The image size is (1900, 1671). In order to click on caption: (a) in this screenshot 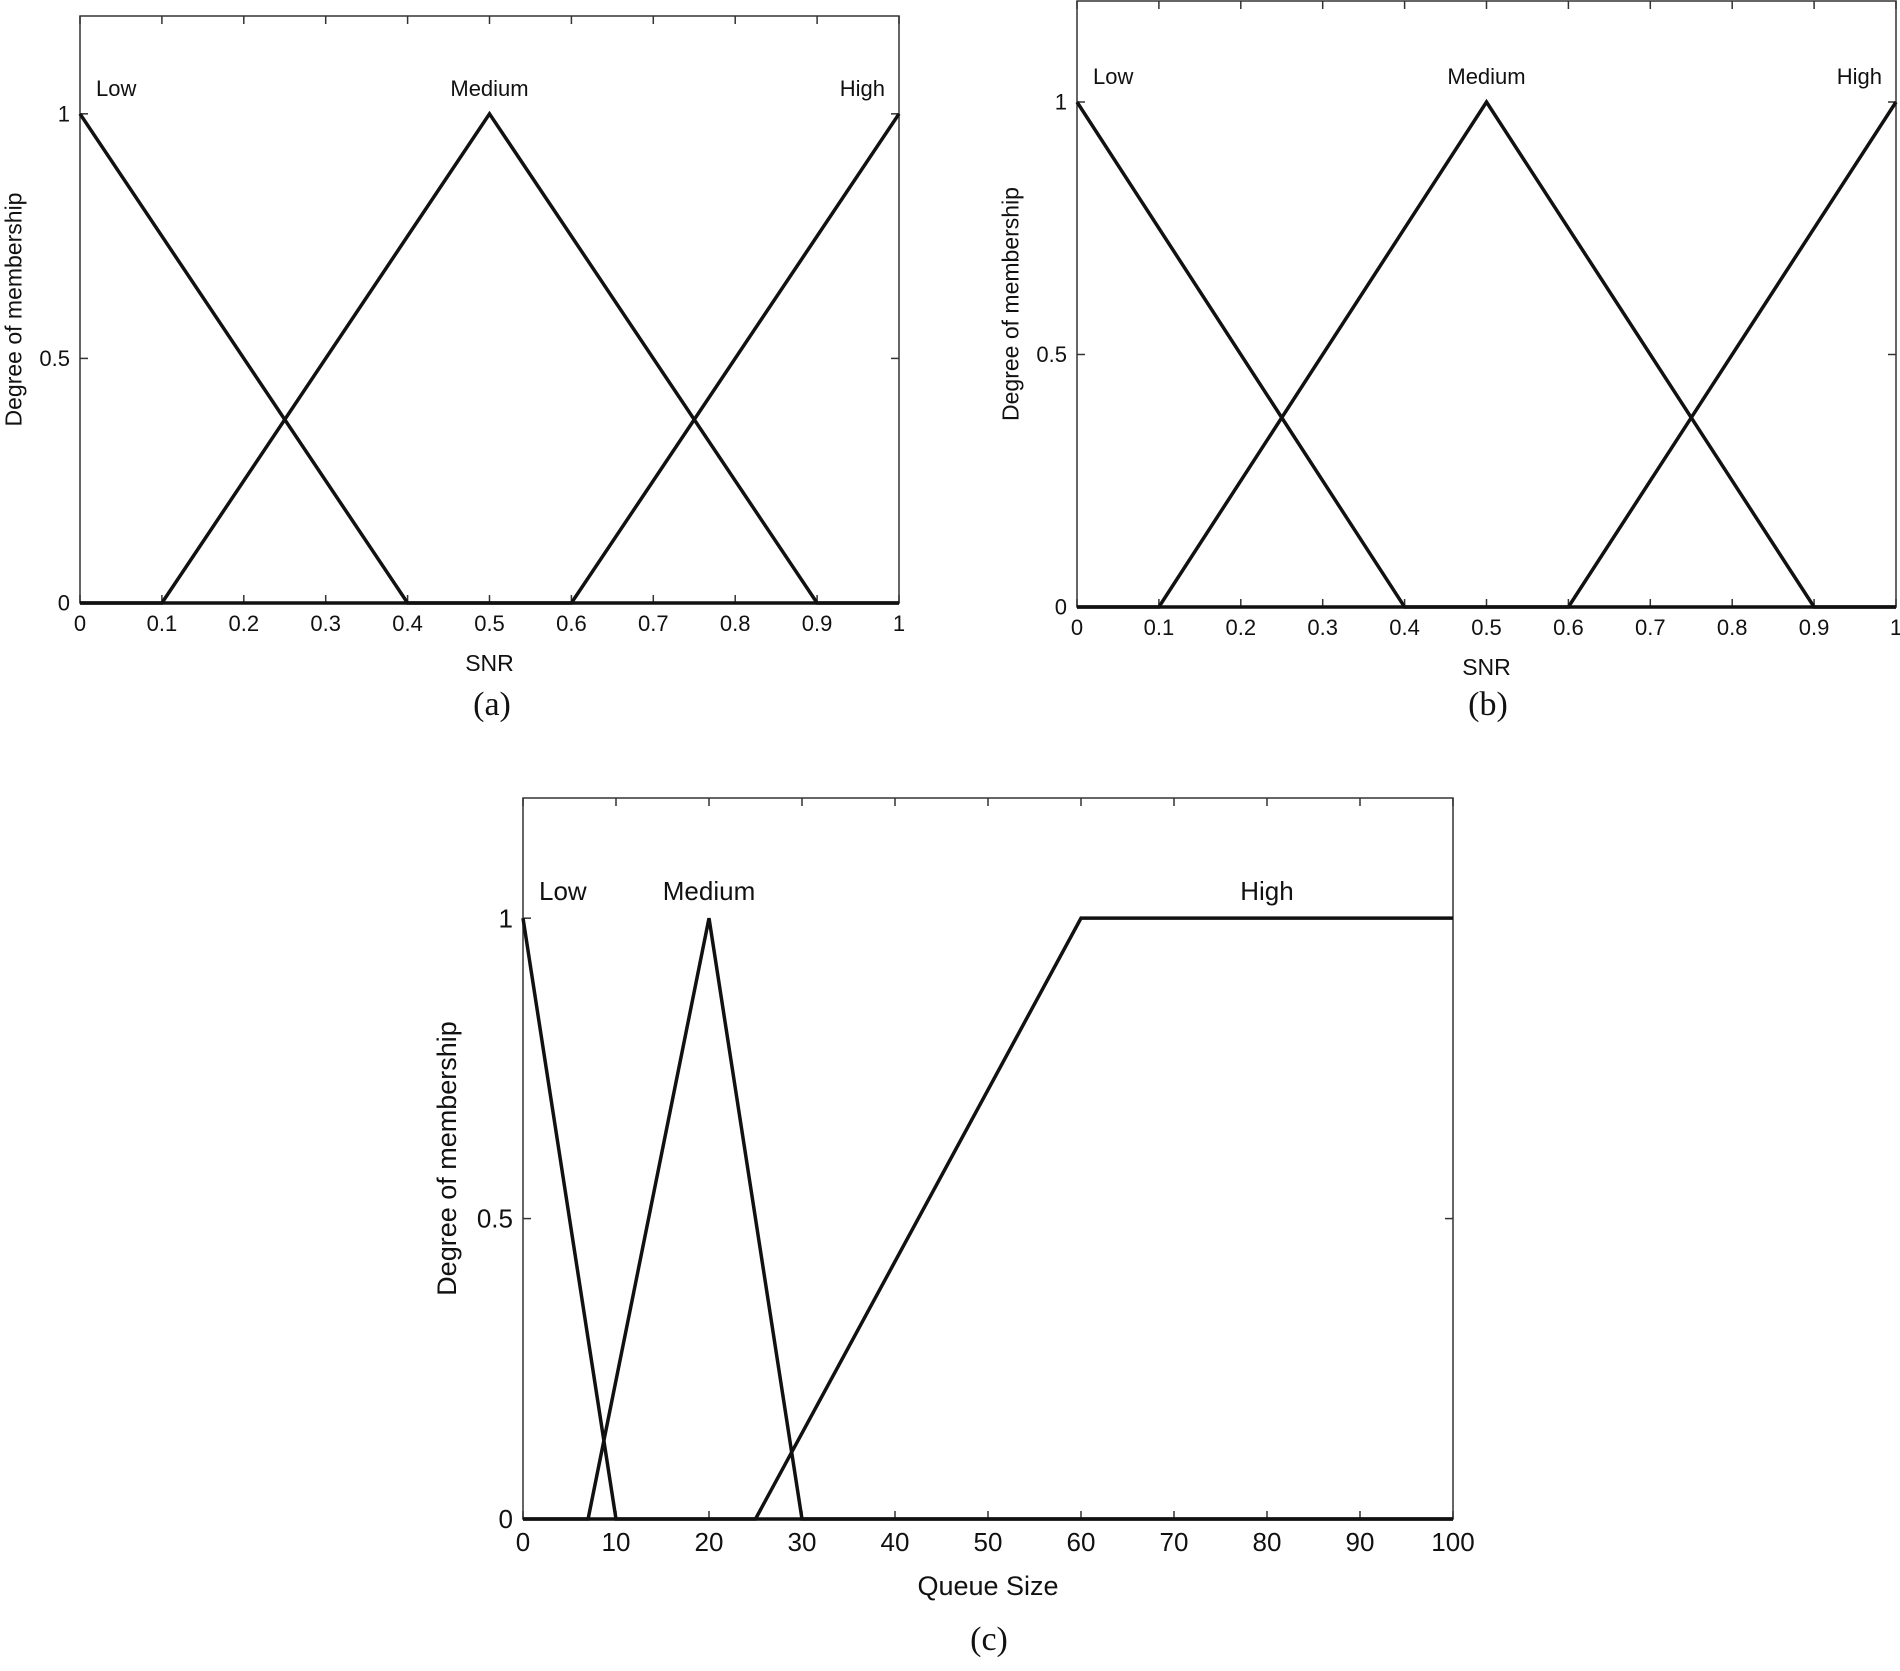, I will do `click(492, 704)`.